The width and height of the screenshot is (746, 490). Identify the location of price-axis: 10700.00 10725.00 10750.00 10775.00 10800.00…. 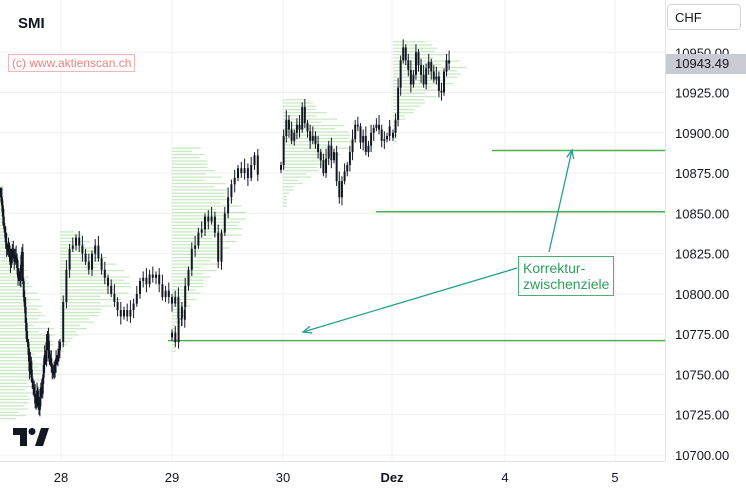
(702, 254).